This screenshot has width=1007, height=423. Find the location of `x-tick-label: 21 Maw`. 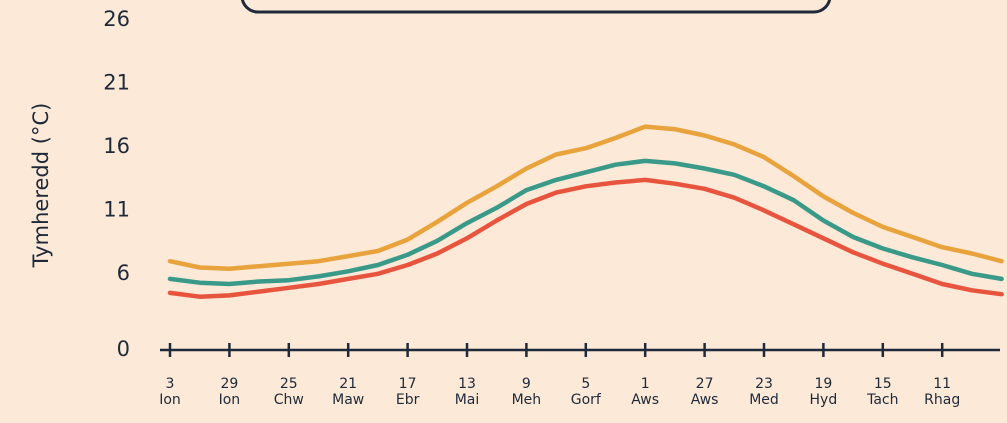

x-tick-label: 21 Maw is located at coordinates (348, 392).